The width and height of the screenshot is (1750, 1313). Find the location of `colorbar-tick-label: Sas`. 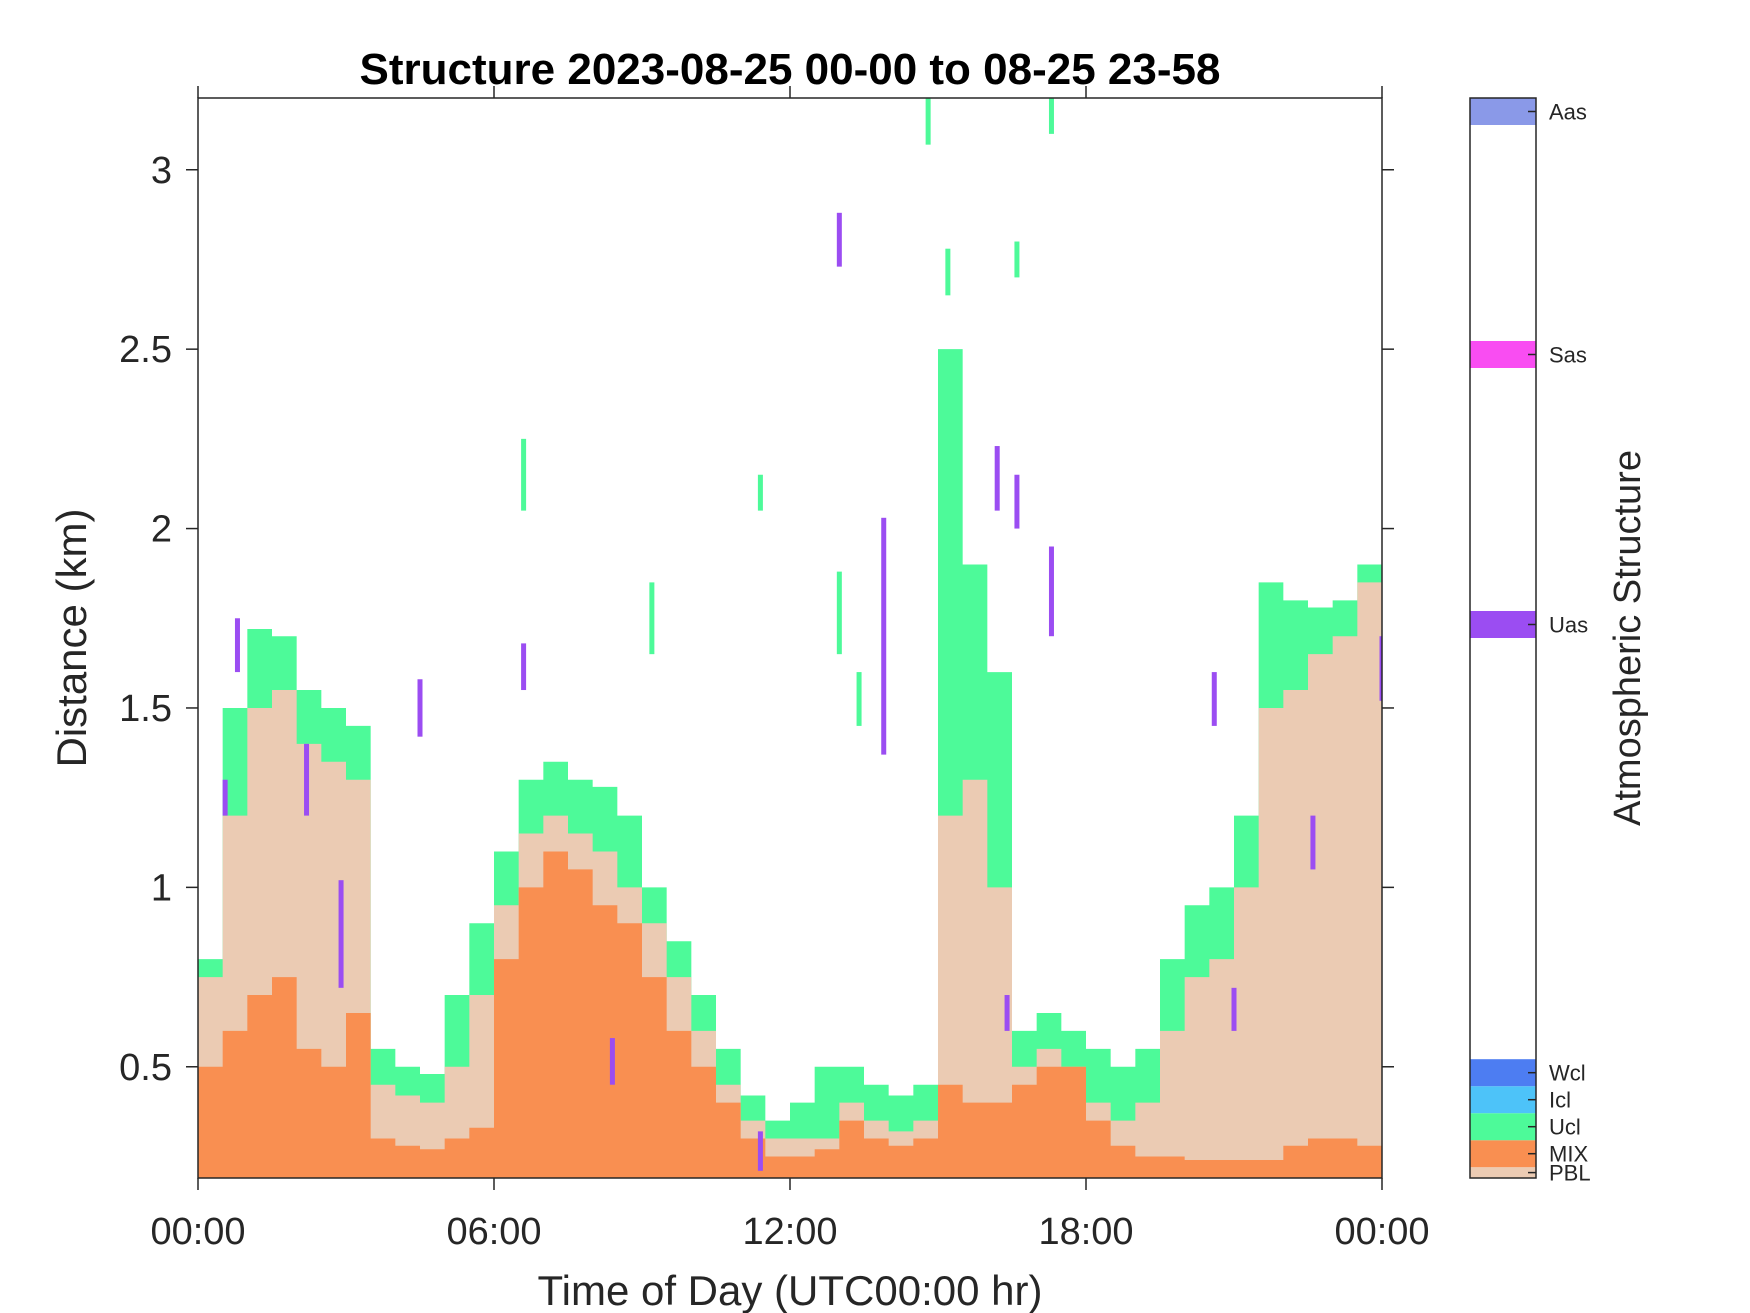

colorbar-tick-label: Sas is located at coordinates (1568, 355).